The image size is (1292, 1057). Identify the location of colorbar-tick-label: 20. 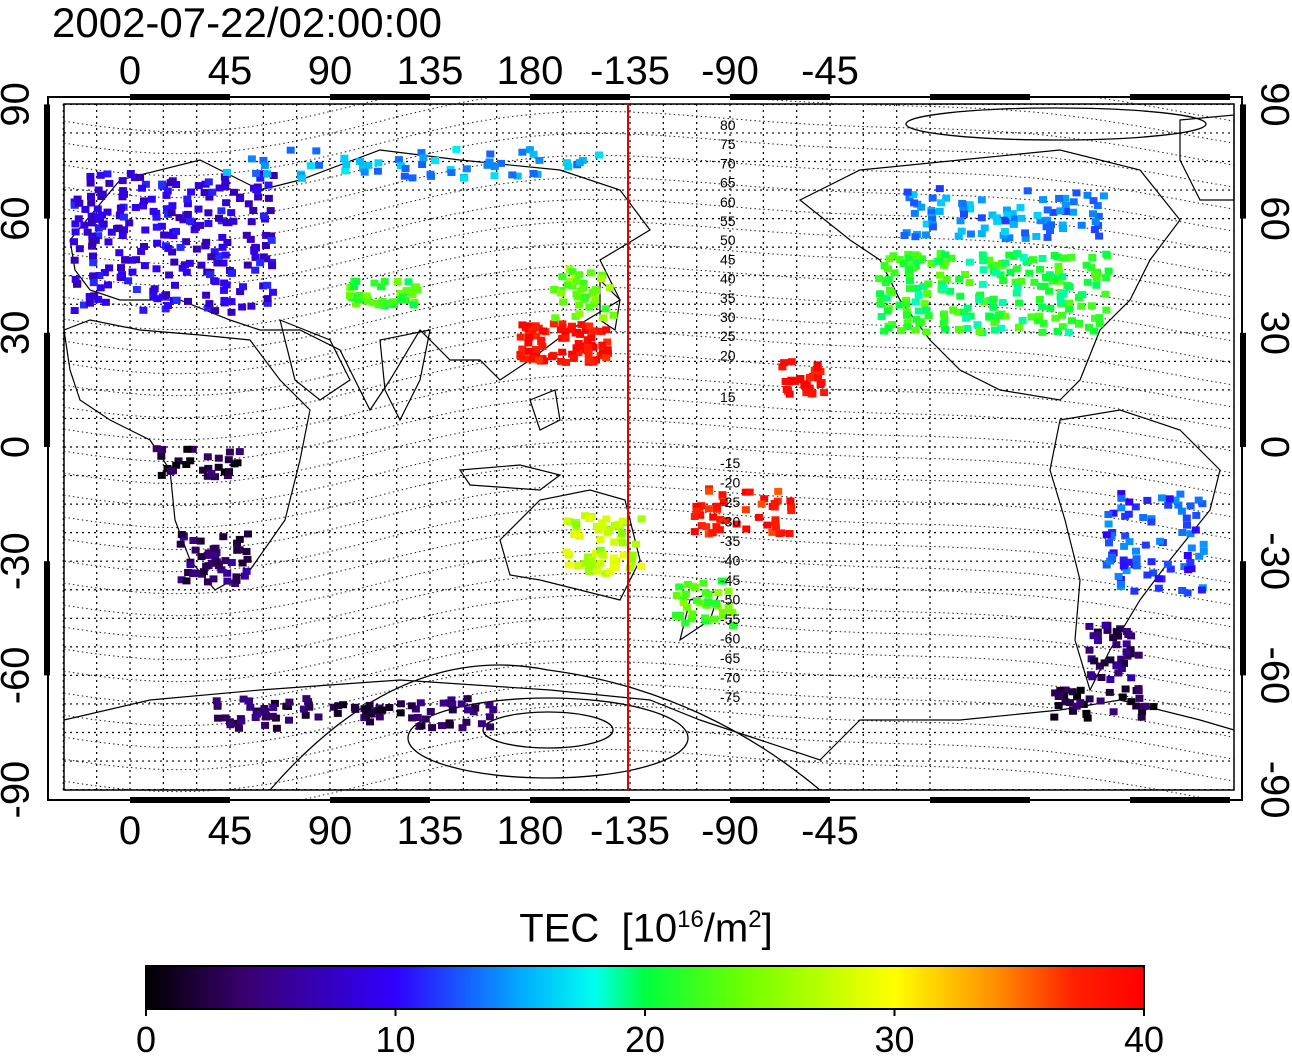
(645, 1038).